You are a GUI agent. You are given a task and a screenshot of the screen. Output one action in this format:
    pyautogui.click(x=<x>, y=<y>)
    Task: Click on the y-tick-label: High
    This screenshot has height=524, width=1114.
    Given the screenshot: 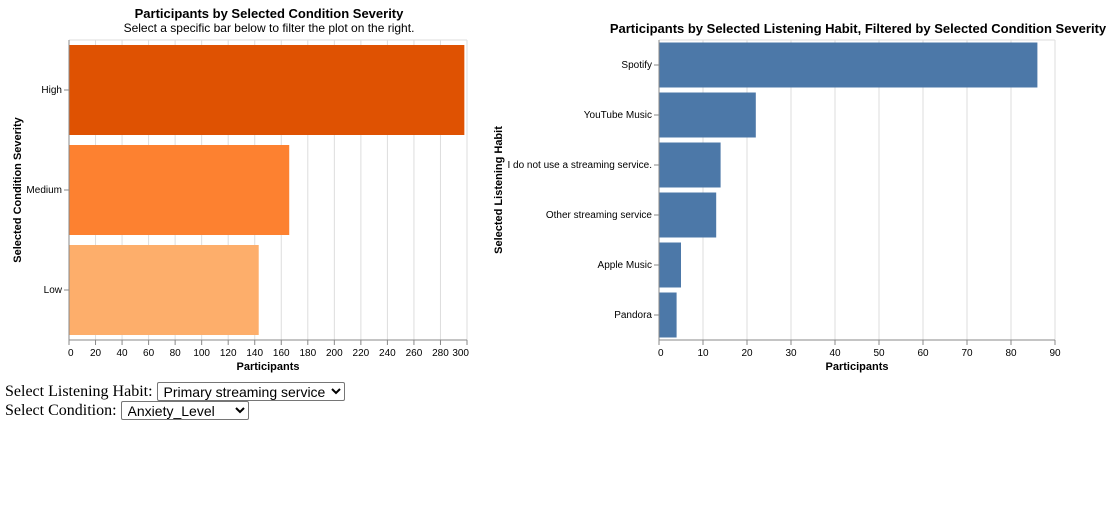 What is the action you would take?
    pyautogui.click(x=51, y=90)
    